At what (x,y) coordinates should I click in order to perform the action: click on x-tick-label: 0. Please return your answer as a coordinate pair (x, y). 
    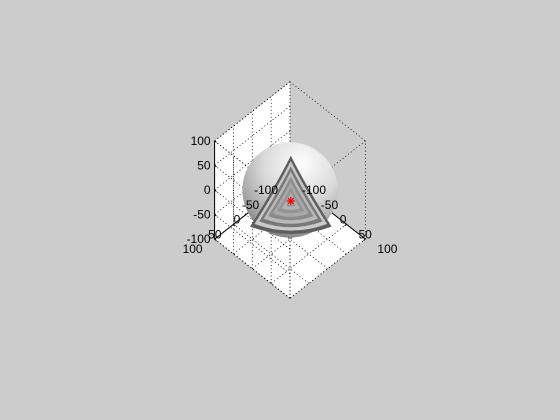
    Looking at the image, I should click on (343, 220).